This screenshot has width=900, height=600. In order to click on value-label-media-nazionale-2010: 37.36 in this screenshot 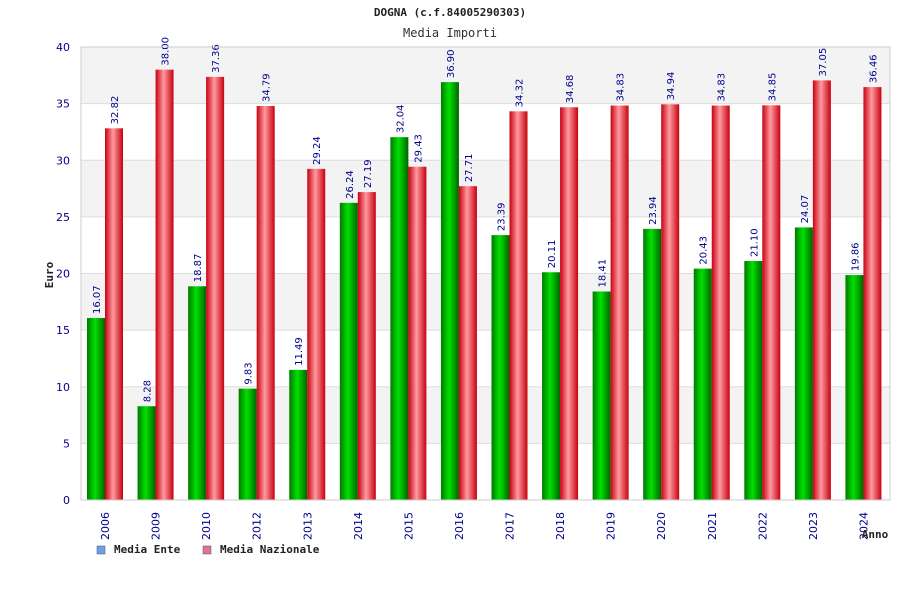, I will do `click(216, 58)`.